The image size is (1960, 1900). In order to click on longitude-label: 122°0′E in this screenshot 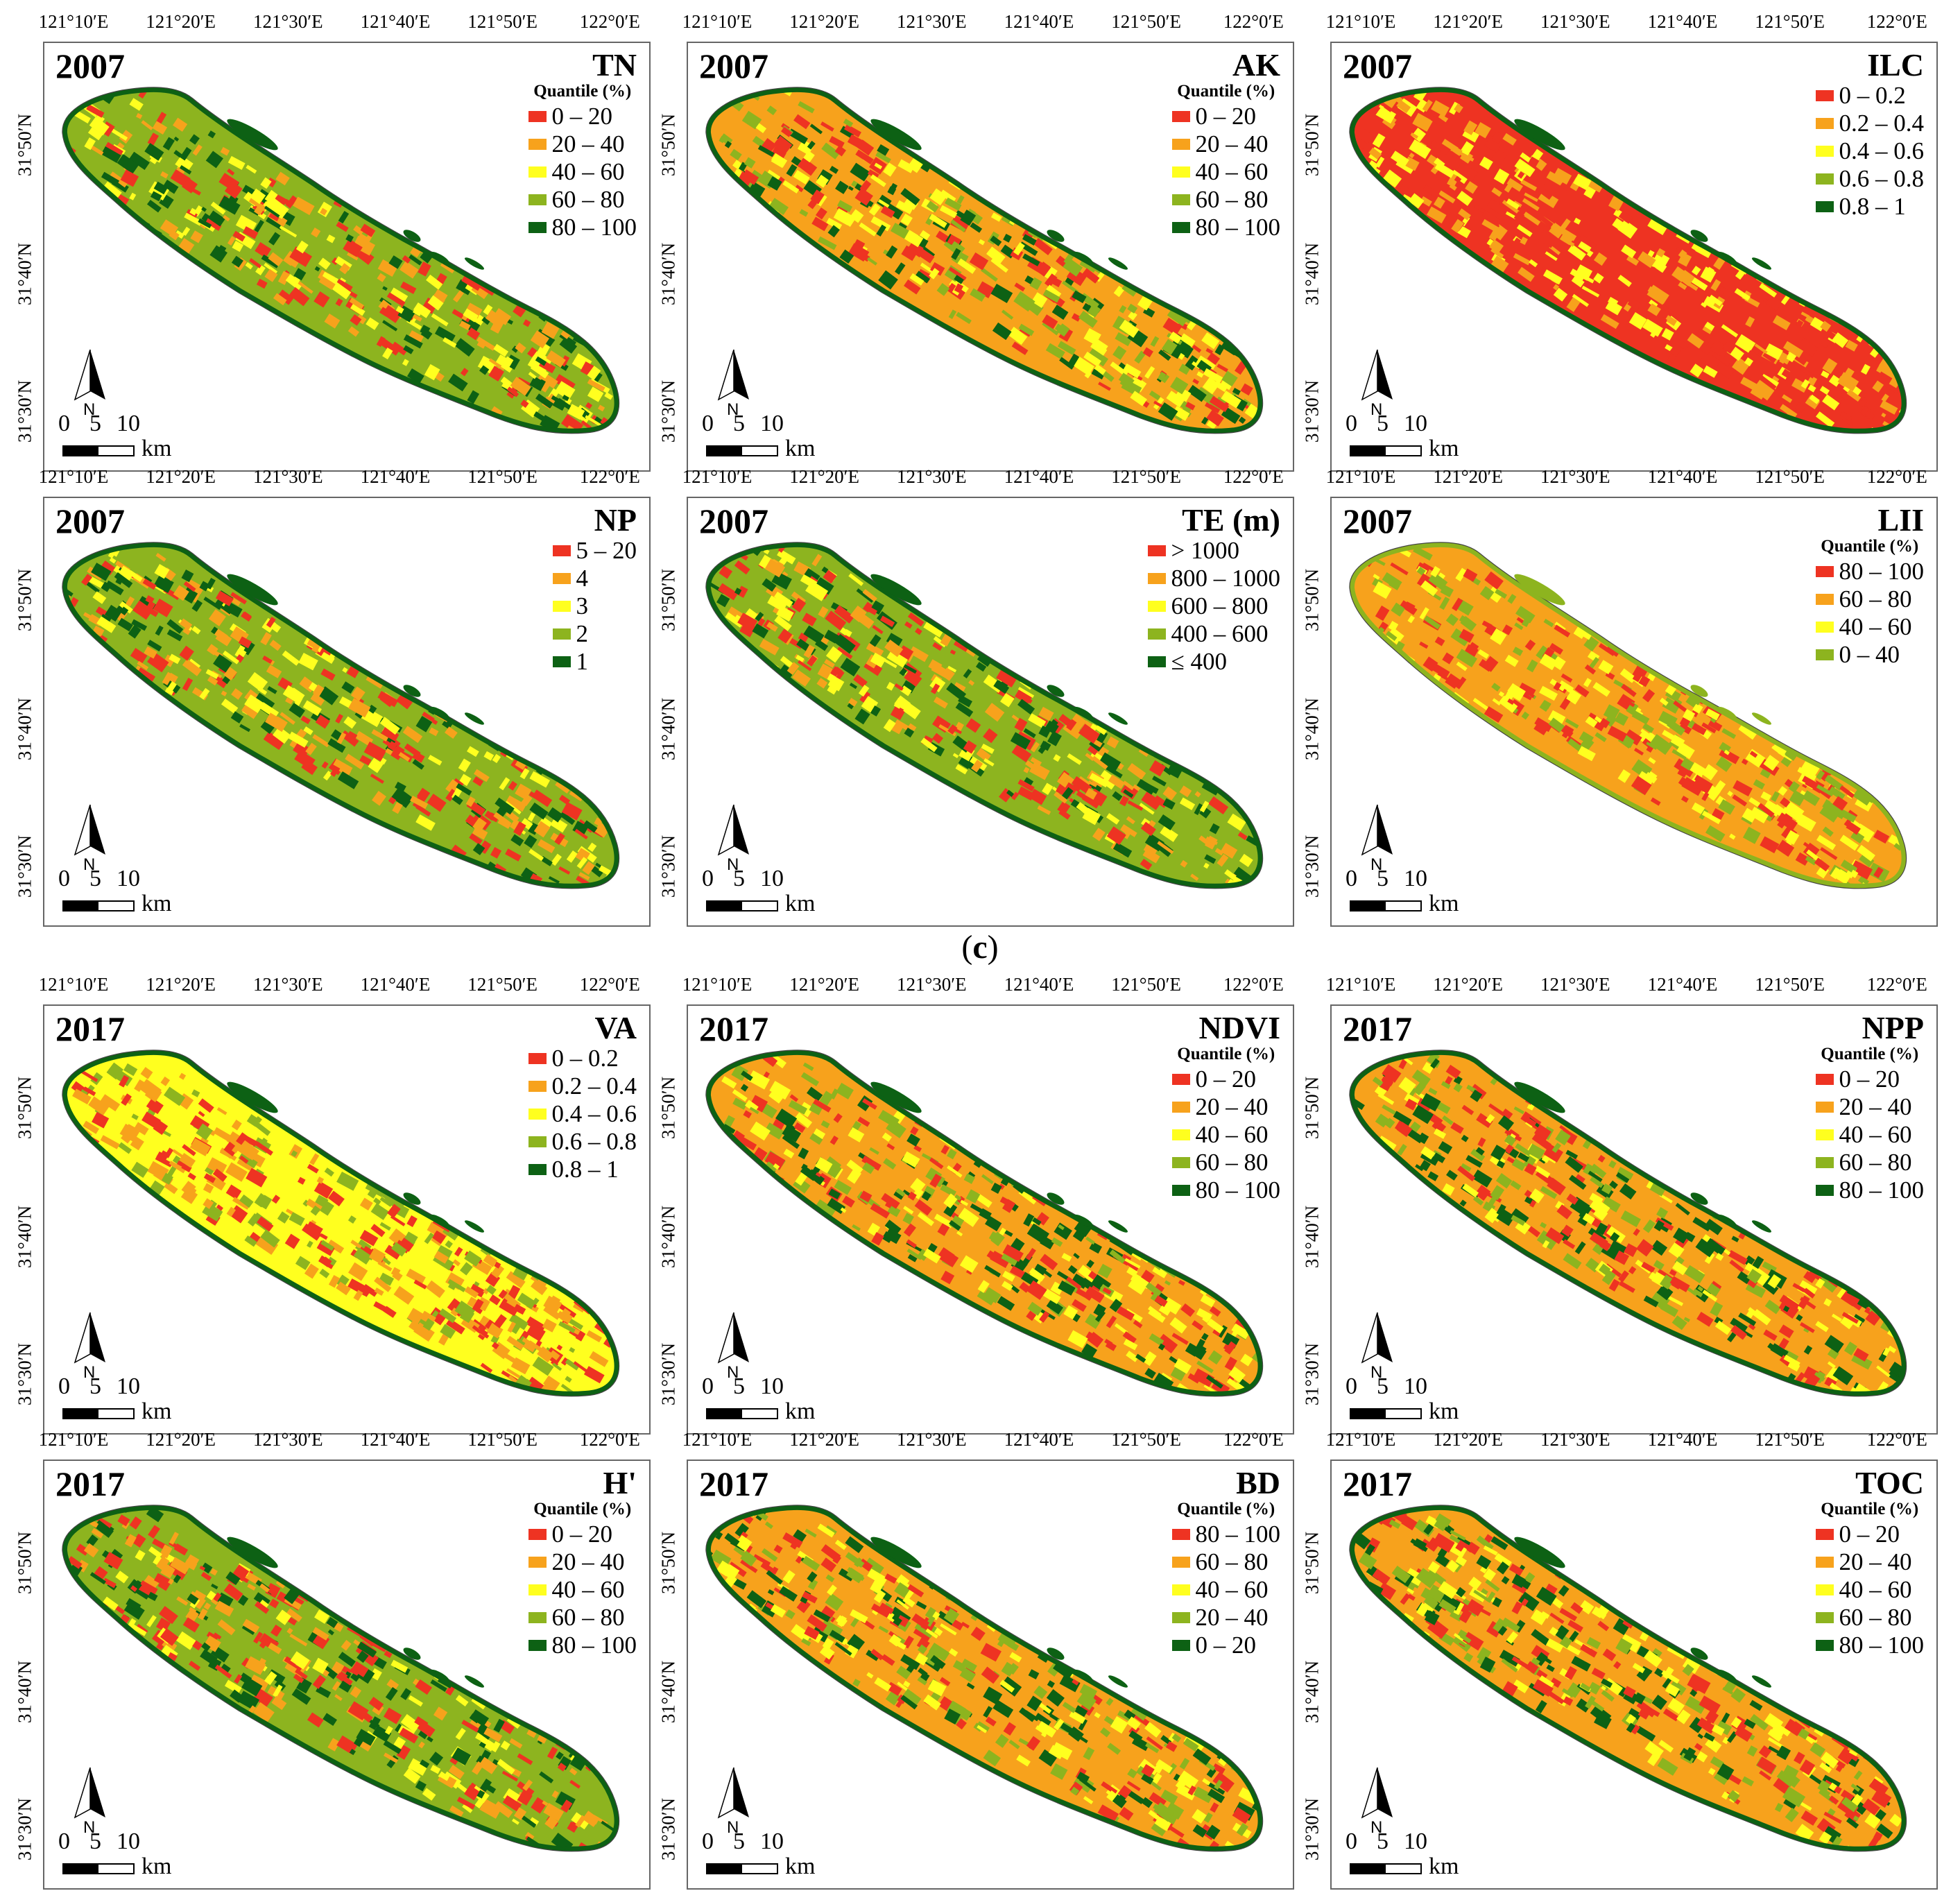, I will do `click(1896, 476)`.